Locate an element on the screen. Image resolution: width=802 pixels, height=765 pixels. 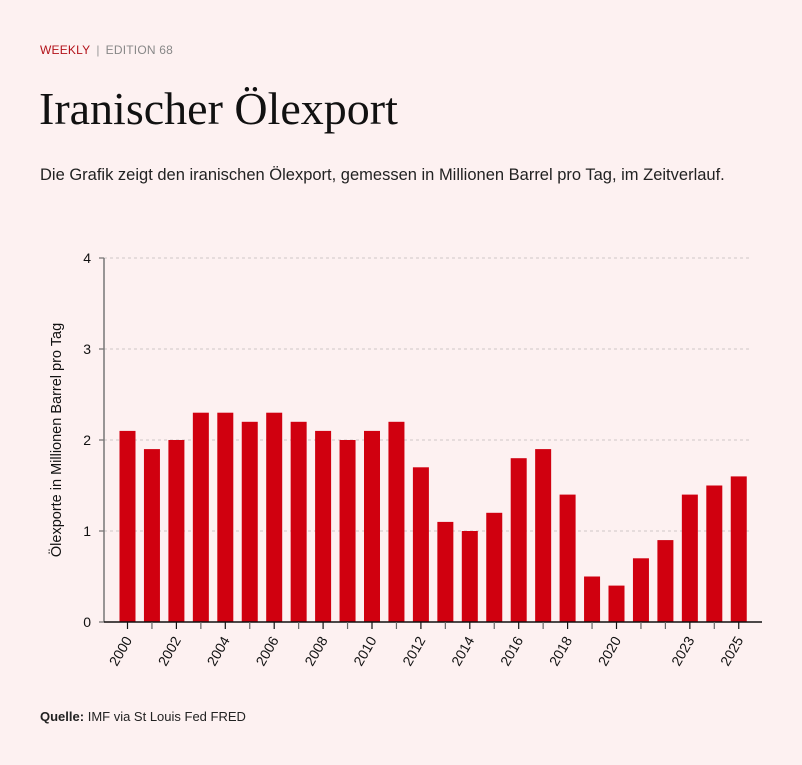
x-tick-label: 2018 is located at coordinates (561, 650).